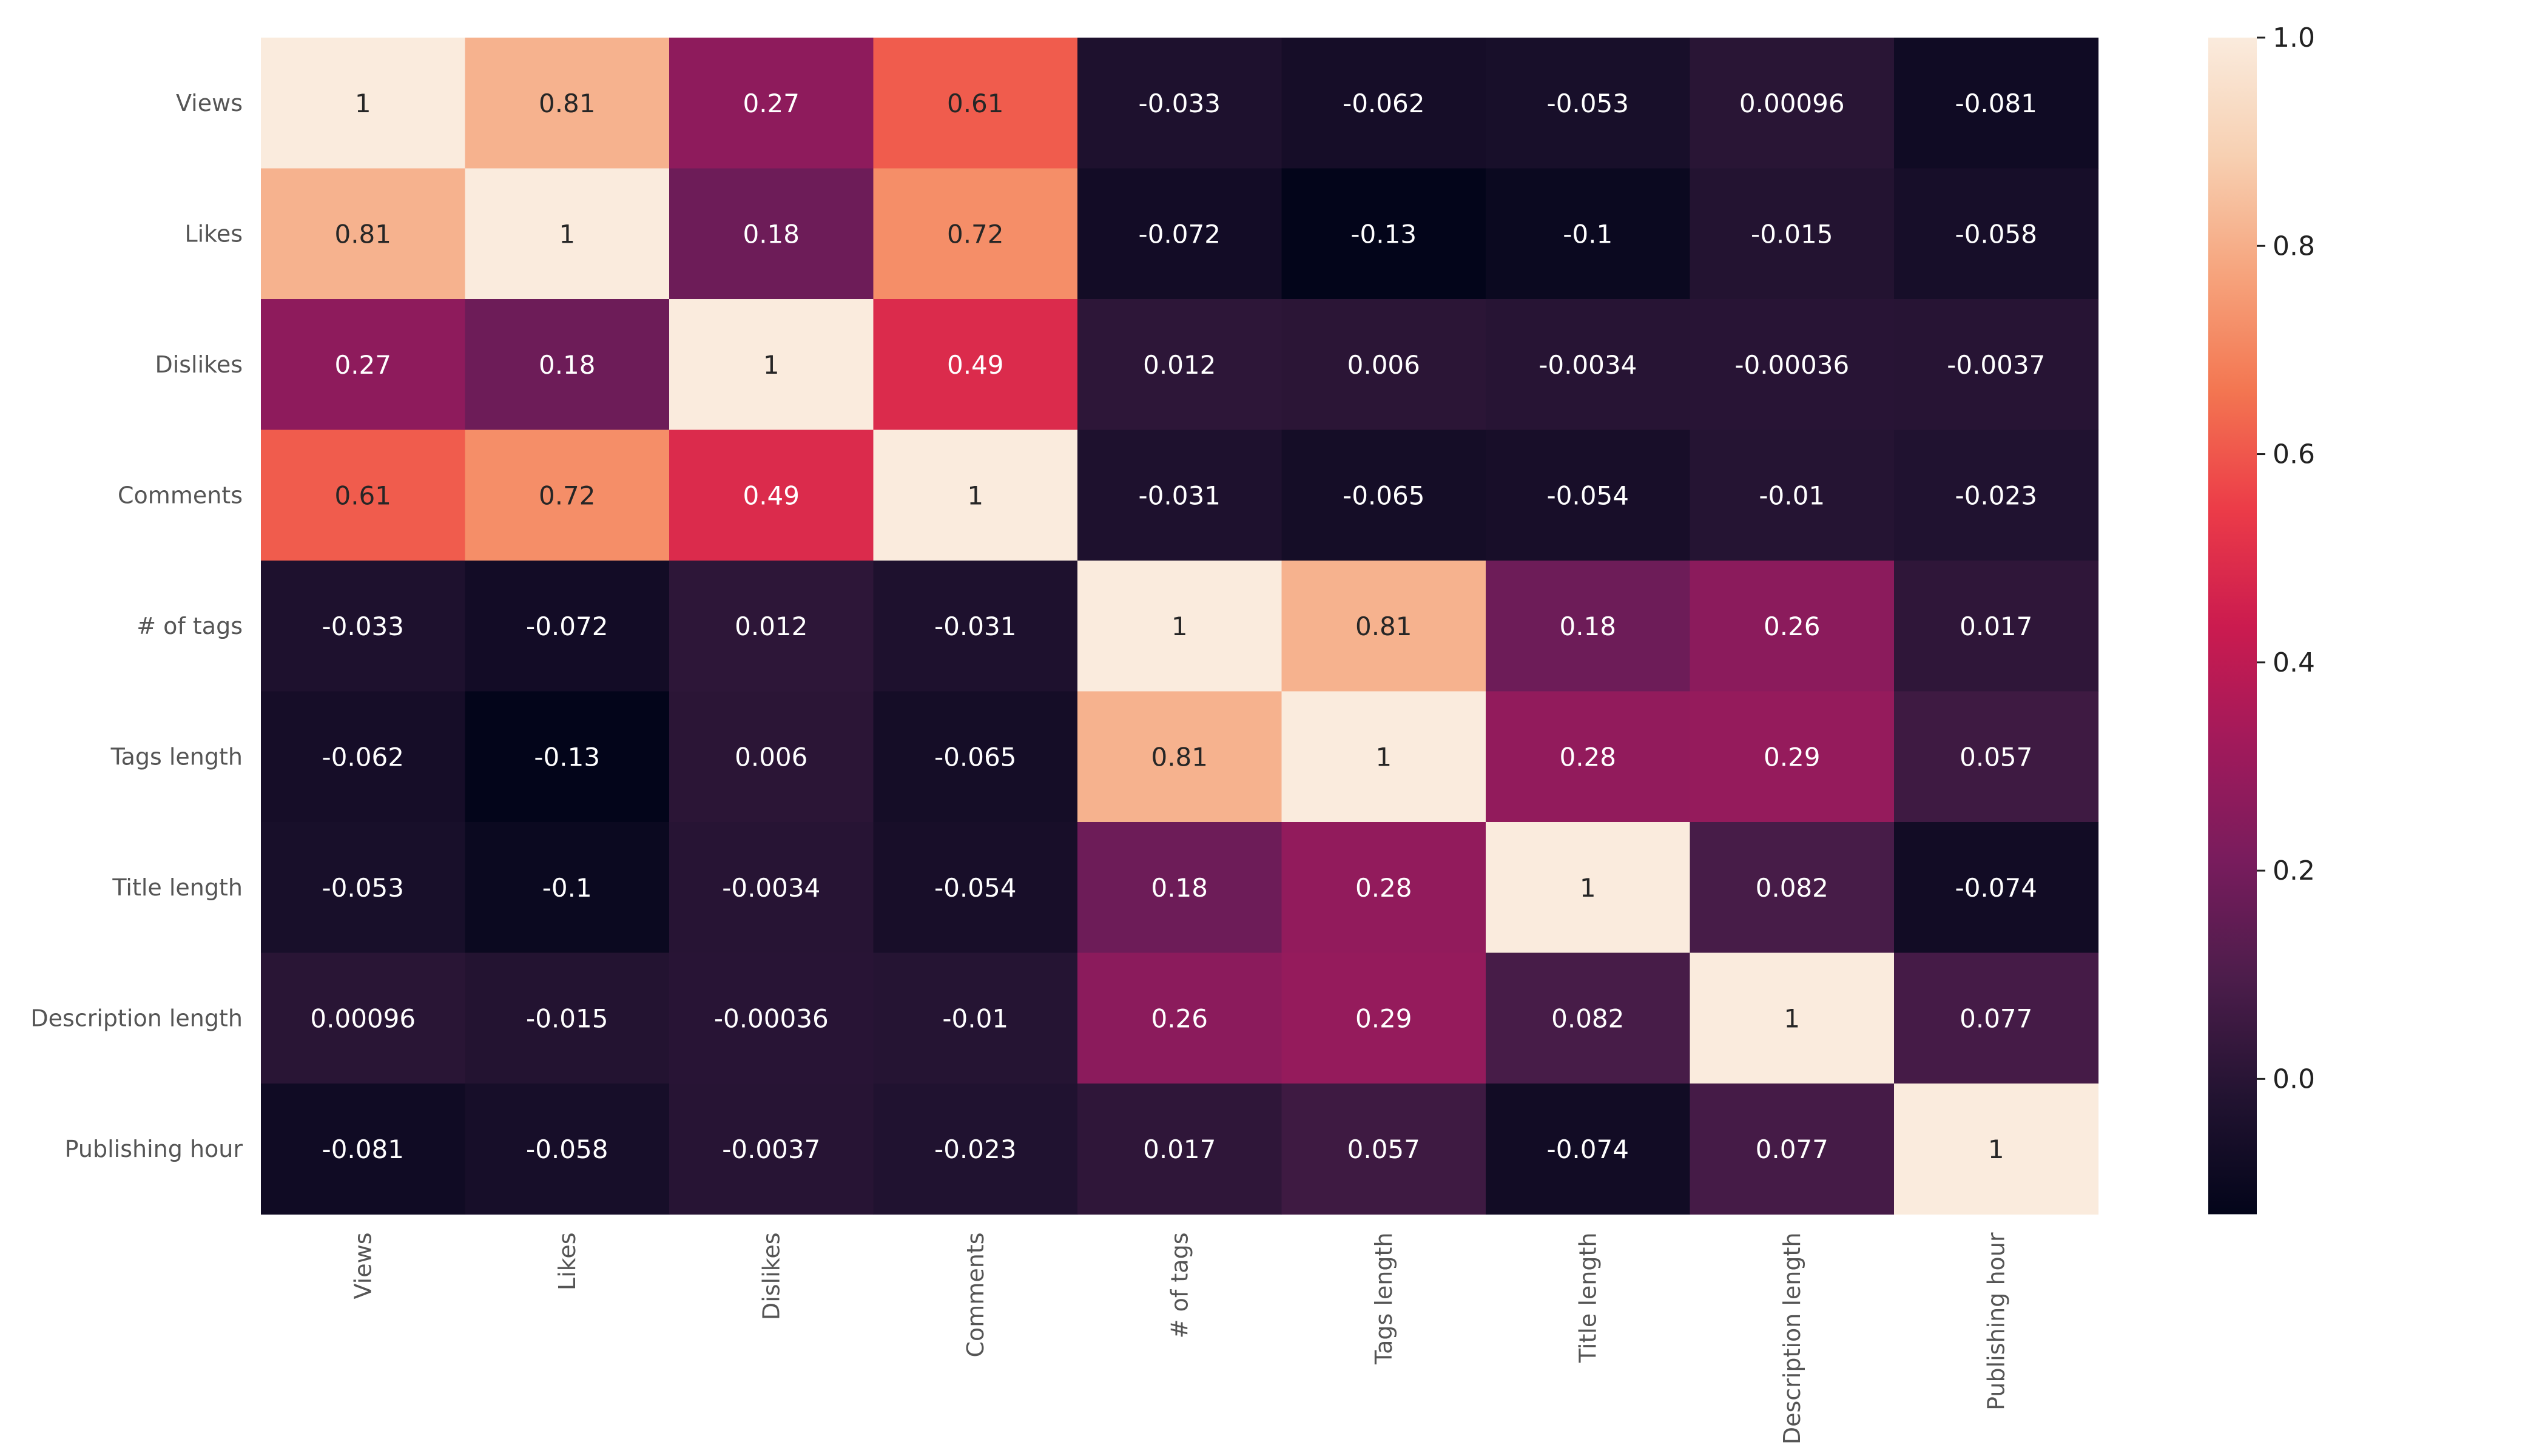 The height and width of the screenshot is (1456, 2548). Describe the element at coordinates (1792, 1149) in the screenshot. I see `cell-value-label: 0.077` at that location.